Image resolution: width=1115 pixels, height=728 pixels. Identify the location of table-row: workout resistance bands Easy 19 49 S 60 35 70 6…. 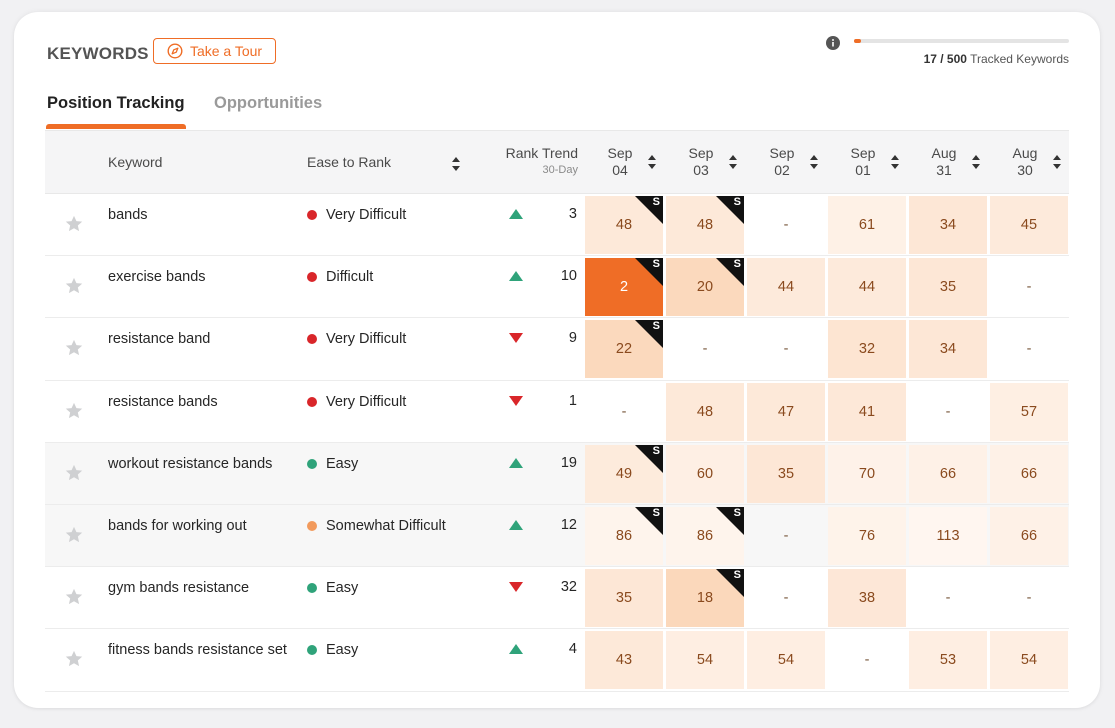
(557, 473).